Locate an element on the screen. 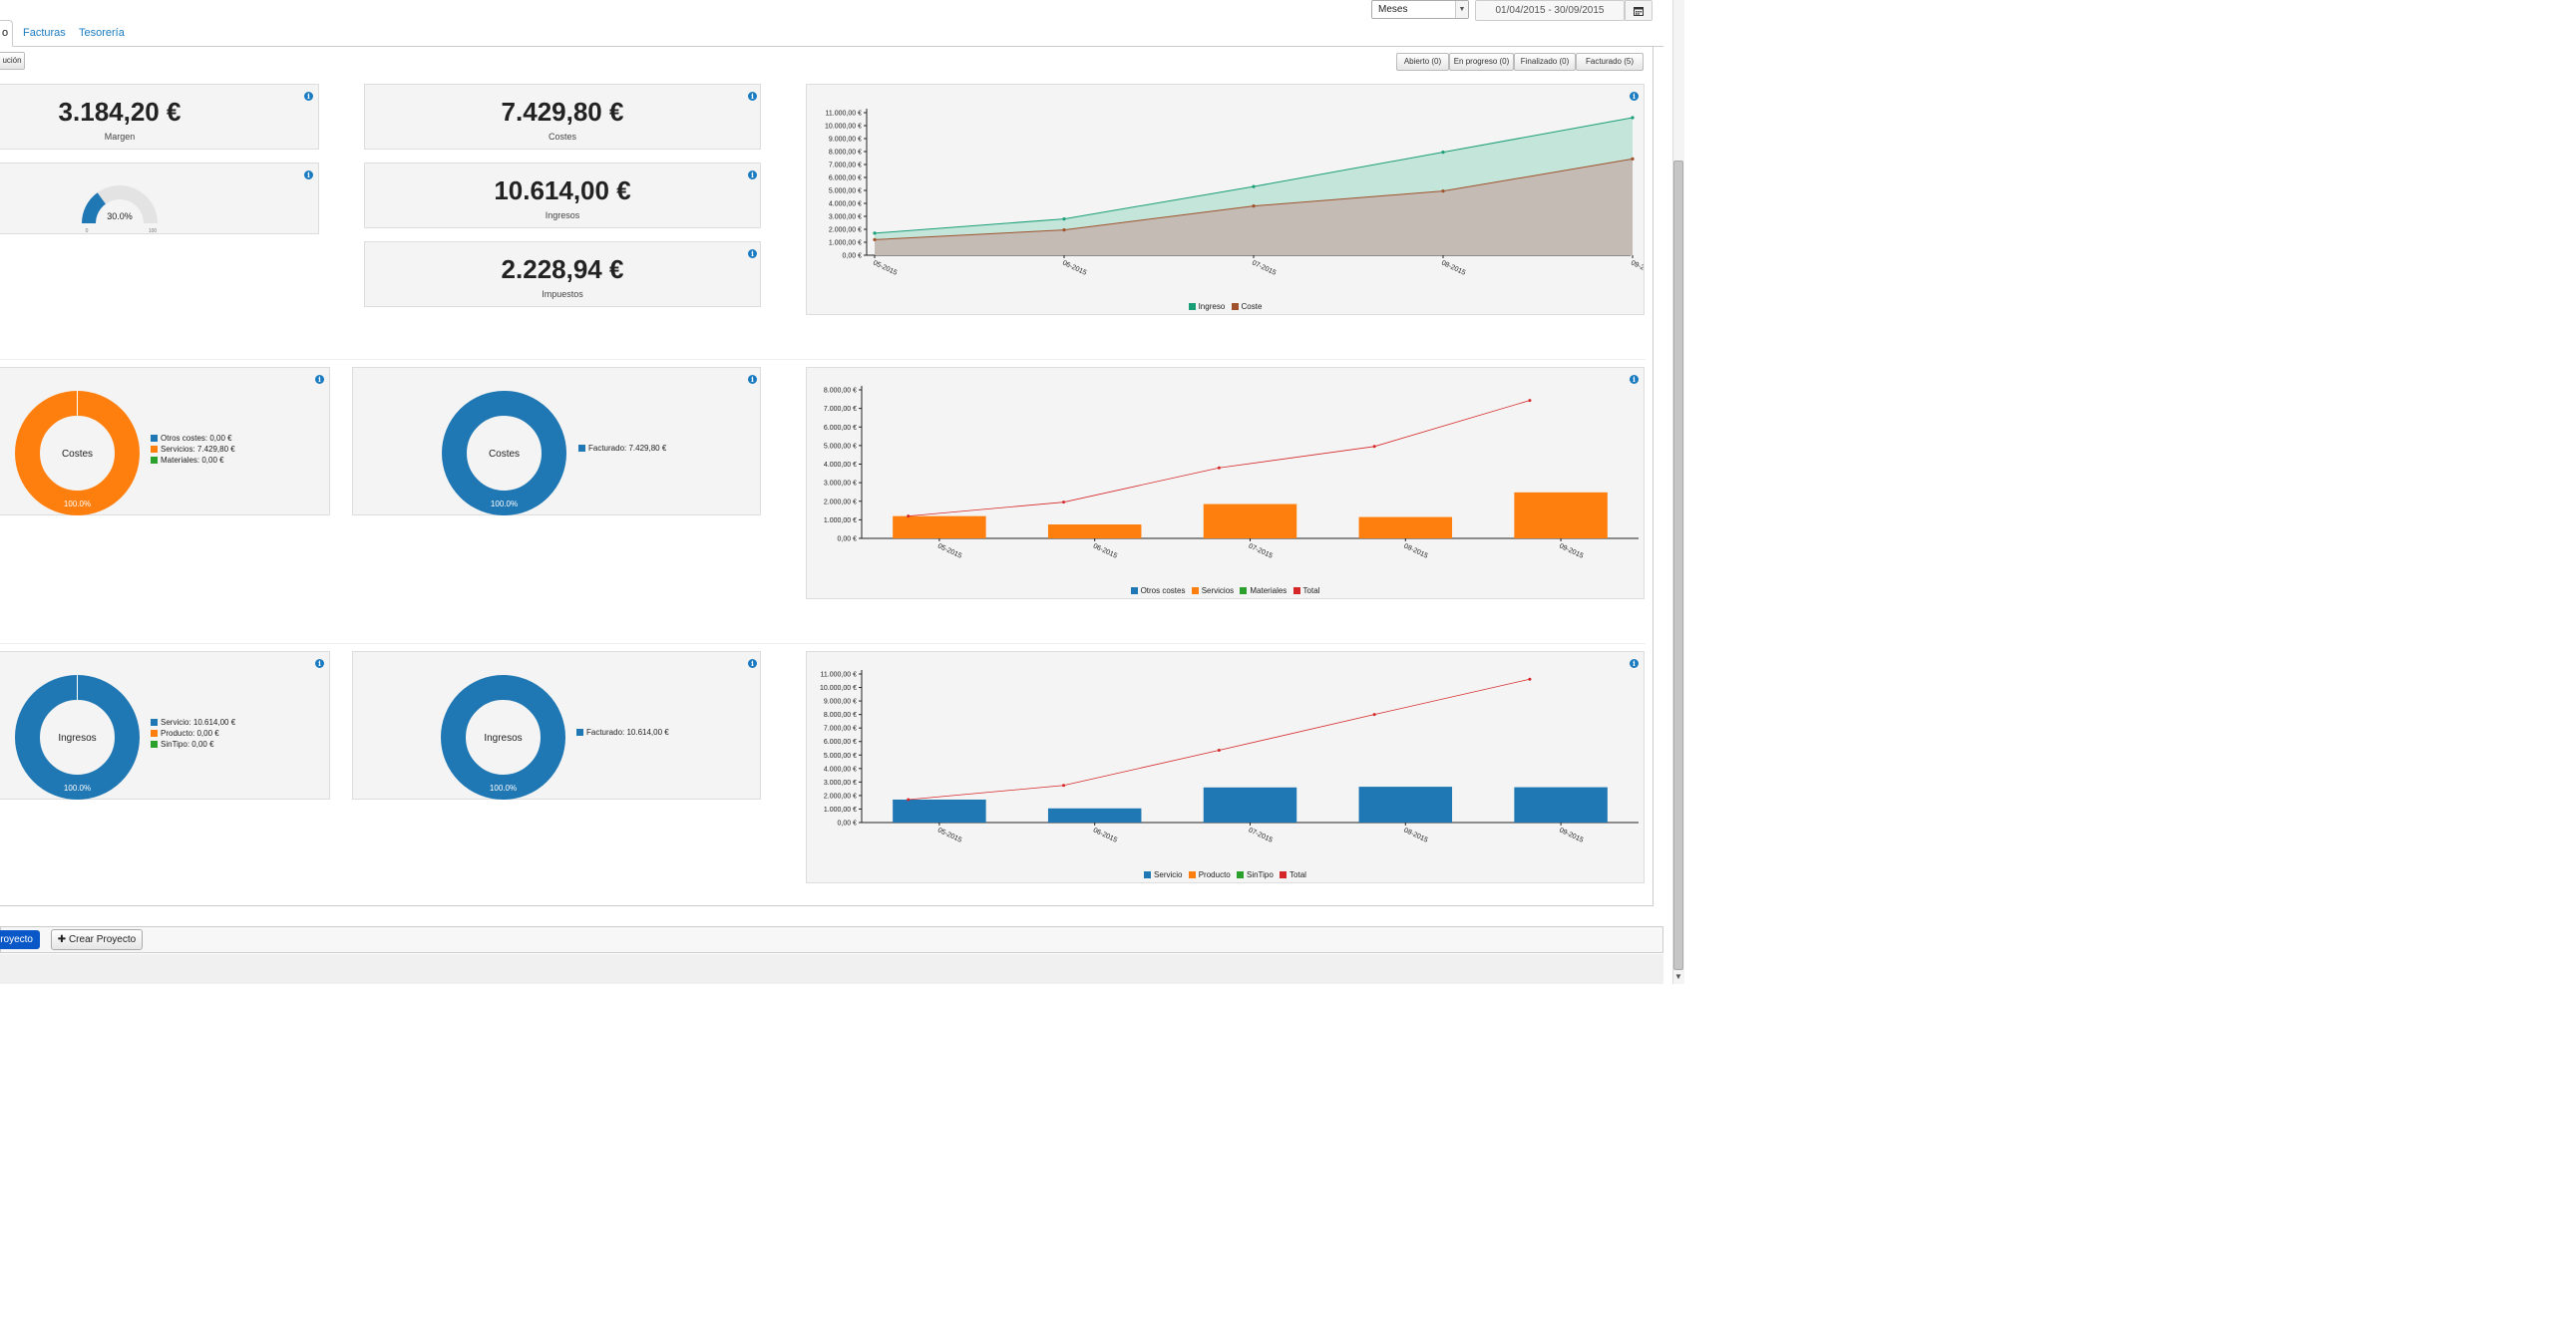  y-tick-label: 0,00 € is located at coordinates (848, 824).